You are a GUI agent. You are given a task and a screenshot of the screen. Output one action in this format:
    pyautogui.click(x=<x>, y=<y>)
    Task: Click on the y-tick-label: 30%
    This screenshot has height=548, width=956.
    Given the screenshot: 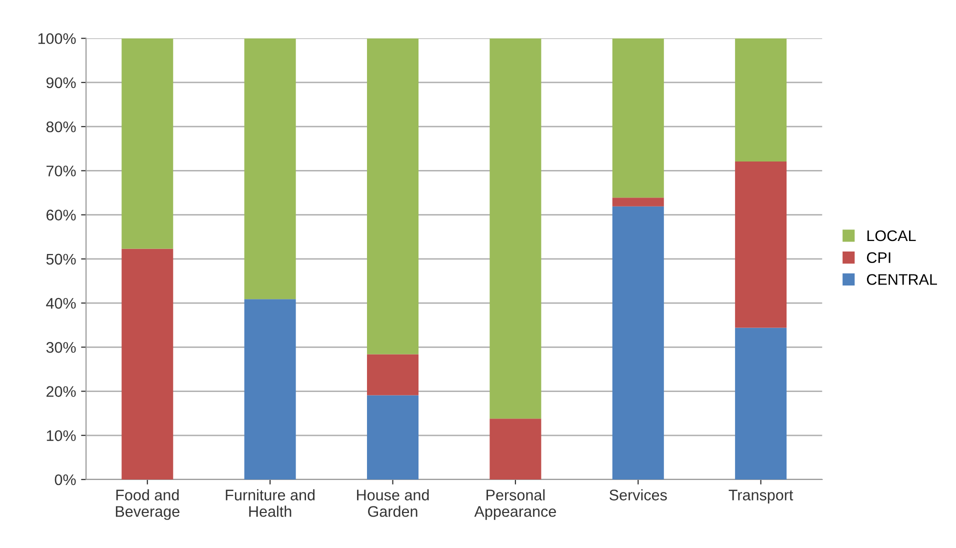 What is the action you would take?
    pyautogui.click(x=61, y=347)
    